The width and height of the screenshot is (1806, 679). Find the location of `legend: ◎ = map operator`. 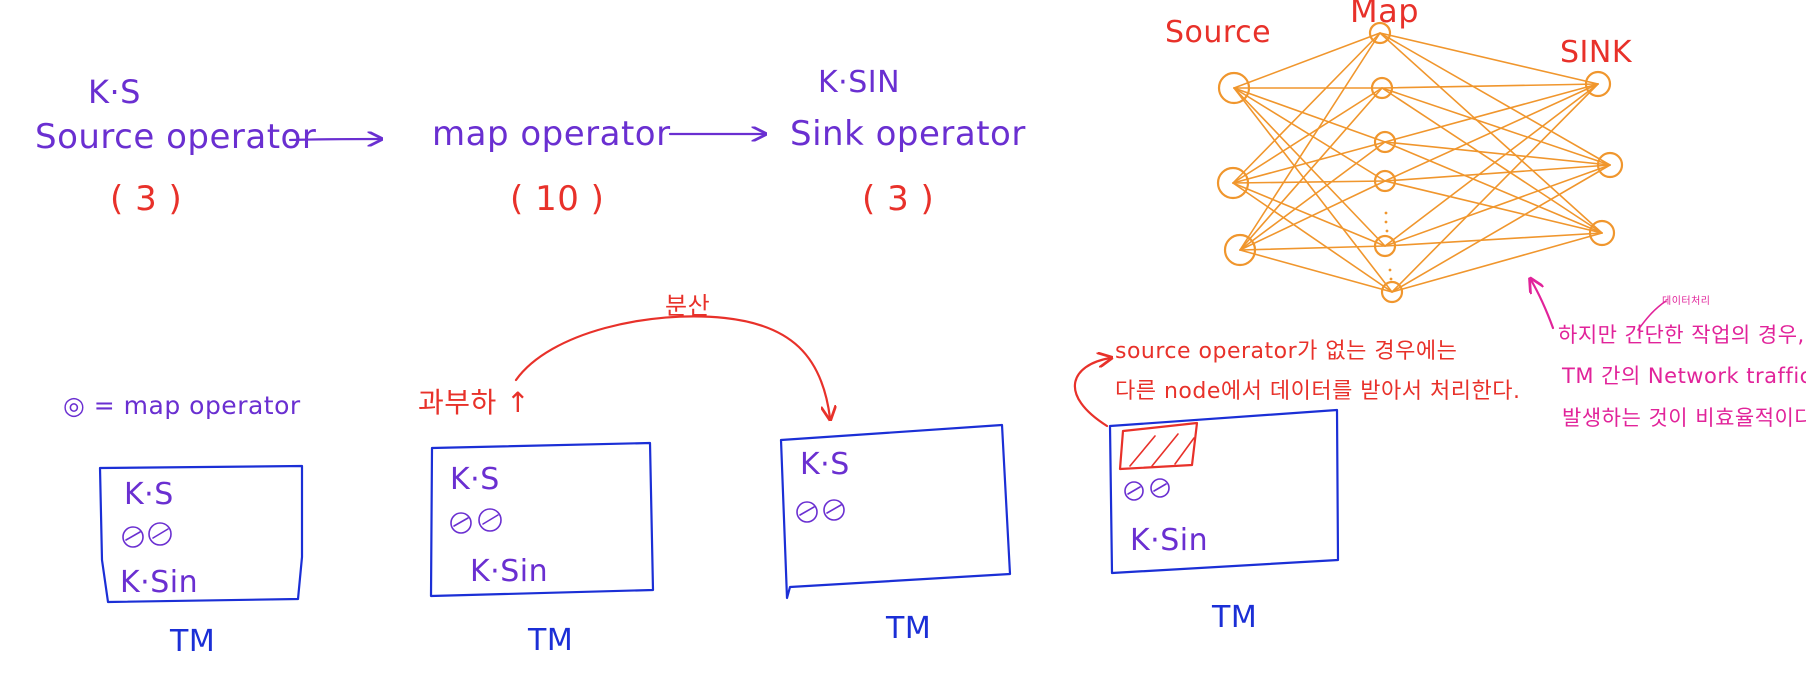

legend: ◎ = map operator is located at coordinates (182, 405).